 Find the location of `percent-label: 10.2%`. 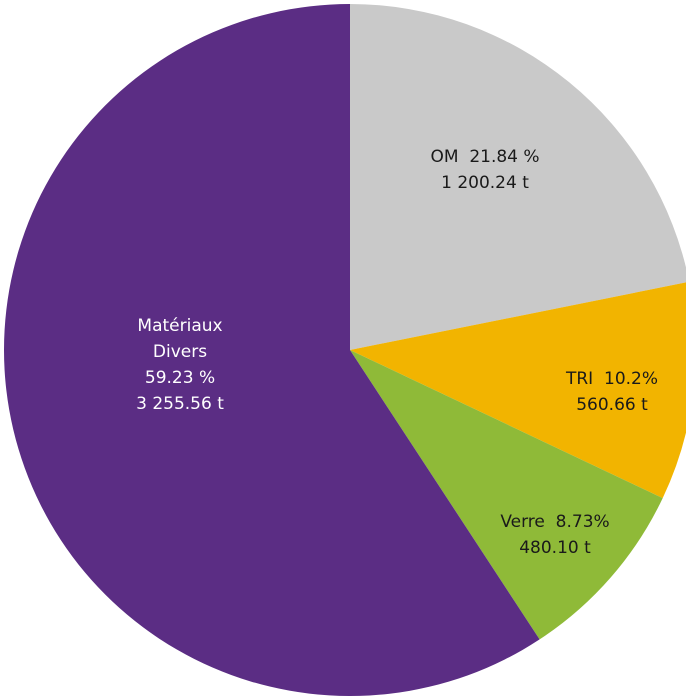

percent-label: 10.2% is located at coordinates (631, 379).